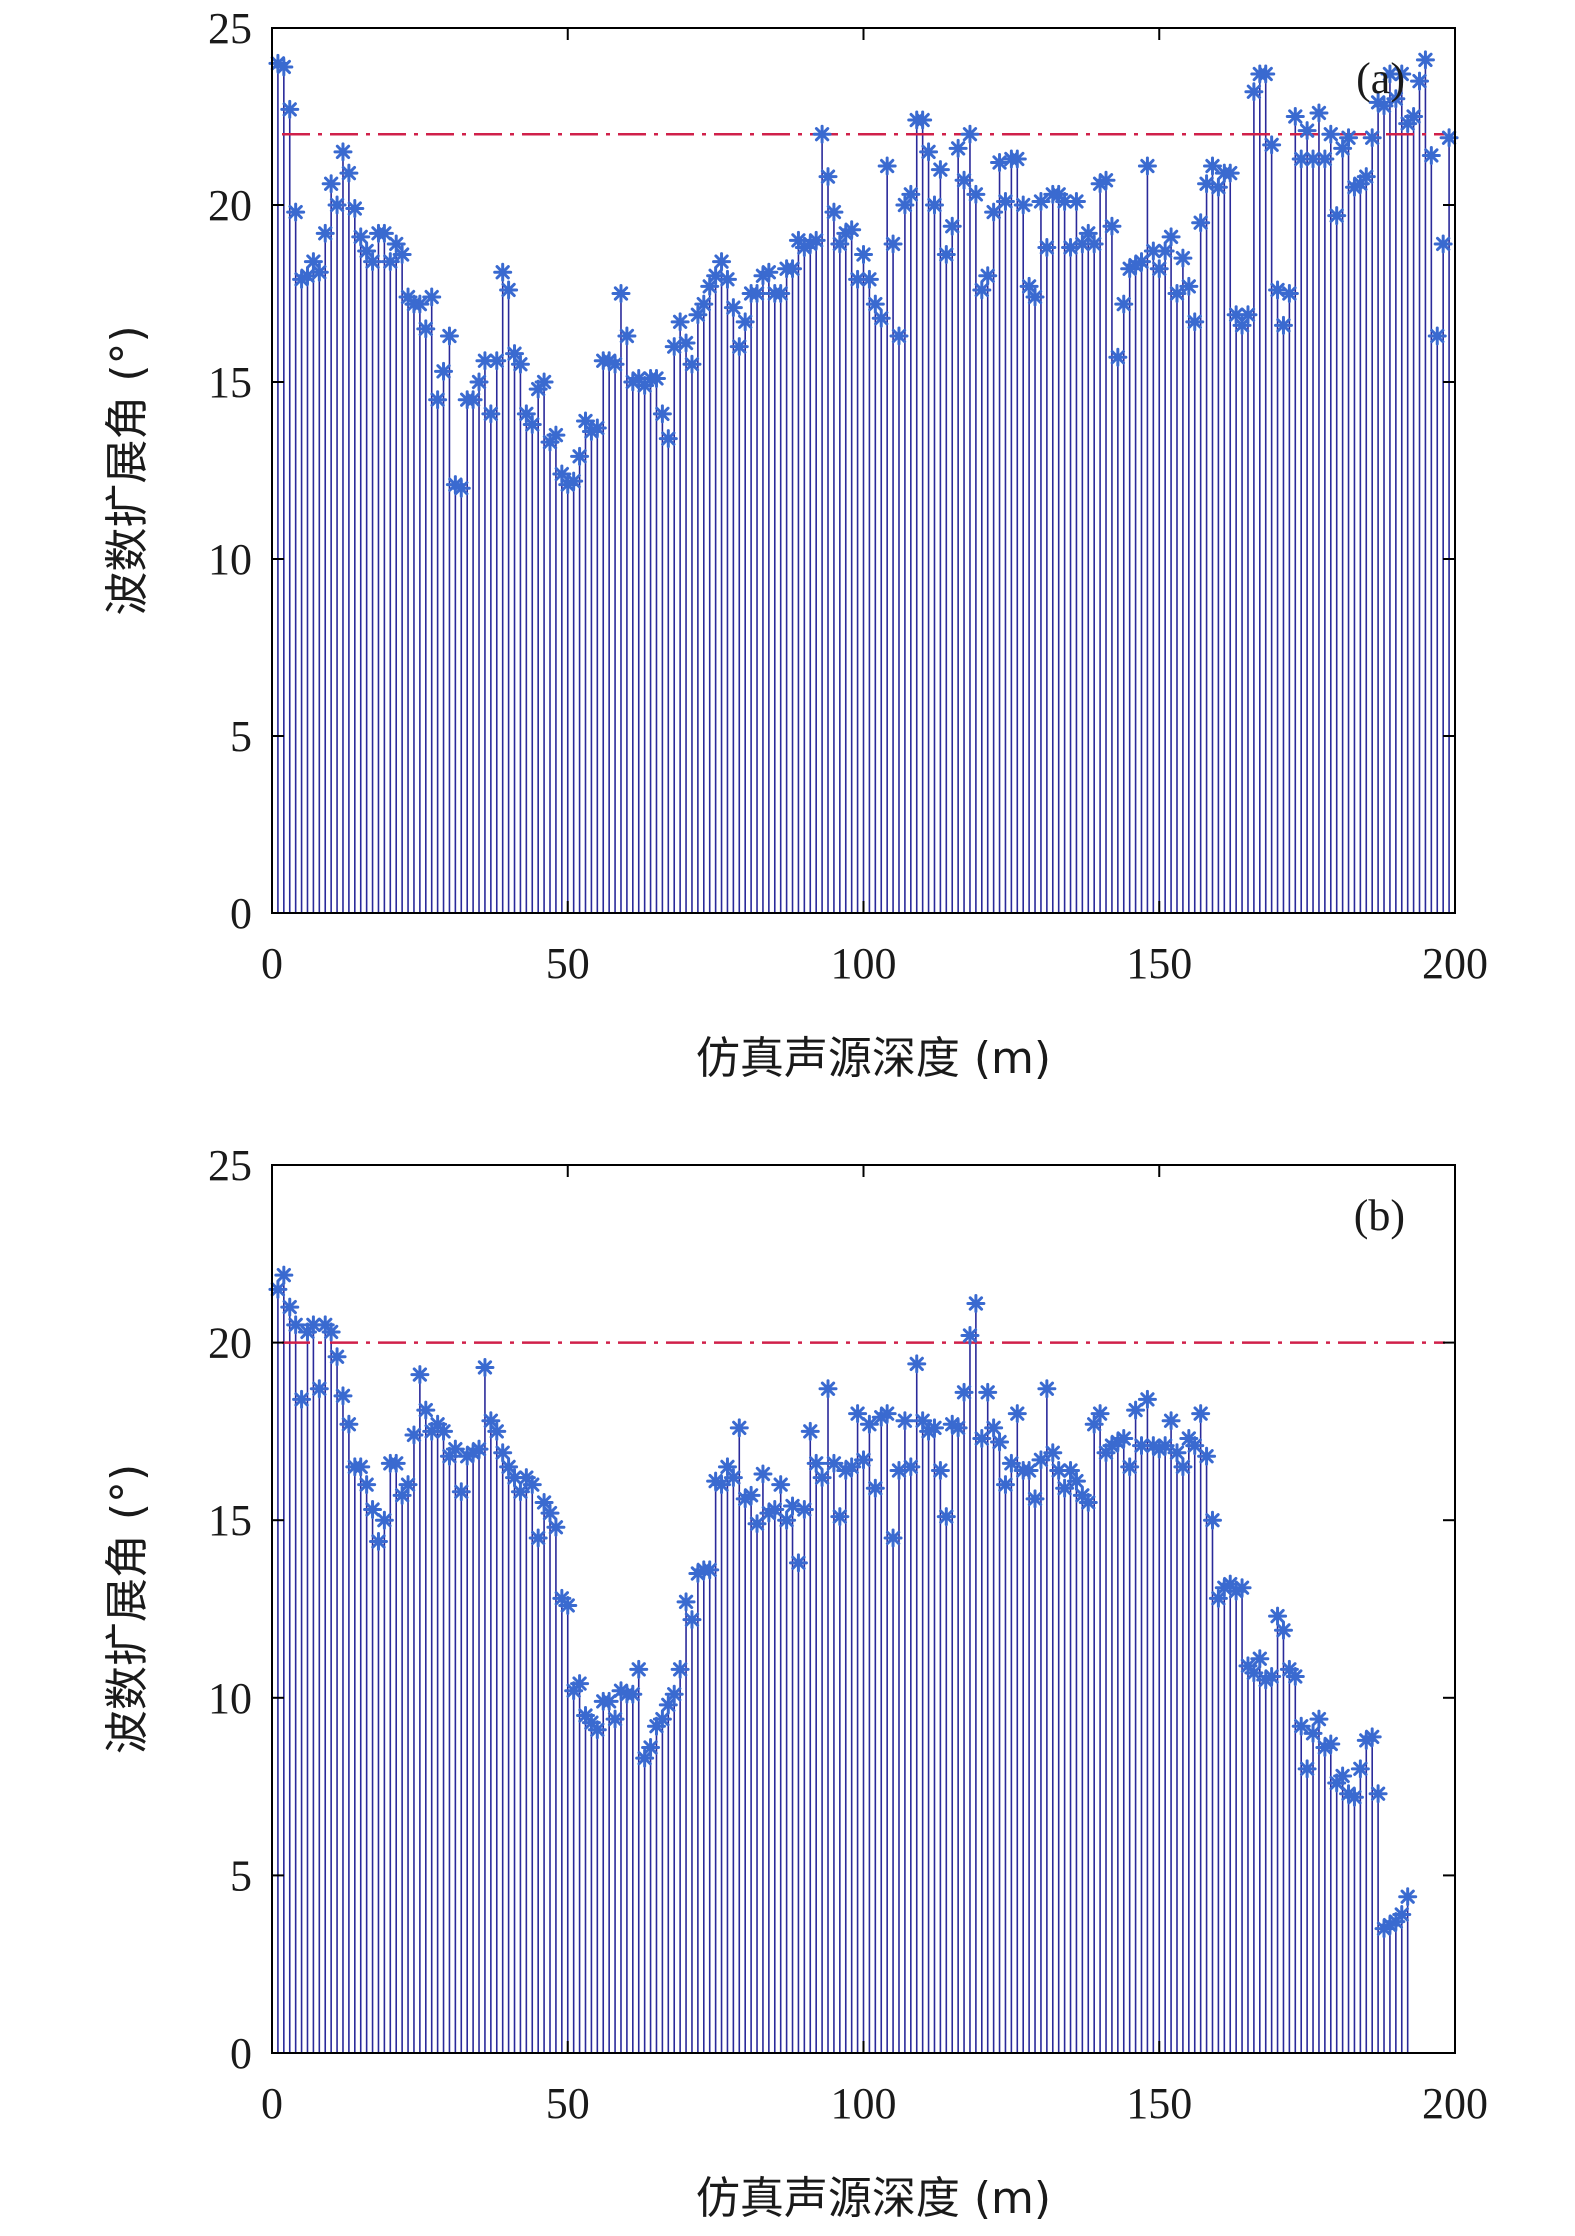  What do you see at coordinates (241, 736) in the screenshot?
I see `y-tick-label: 5` at bounding box center [241, 736].